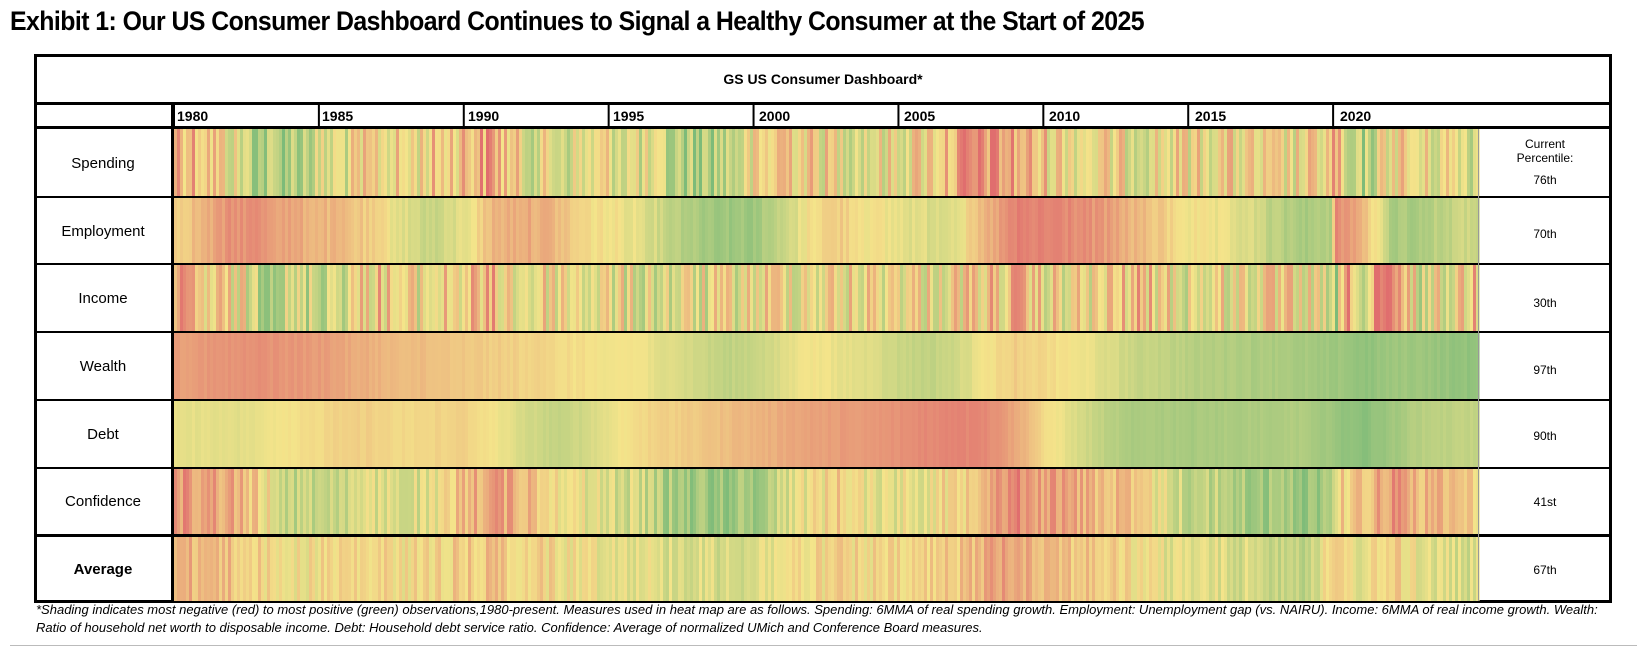 The height and width of the screenshot is (656, 1647). What do you see at coordinates (463, 116) in the screenshot?
I see `year-tick-mark` at bounding box center [463, 116].